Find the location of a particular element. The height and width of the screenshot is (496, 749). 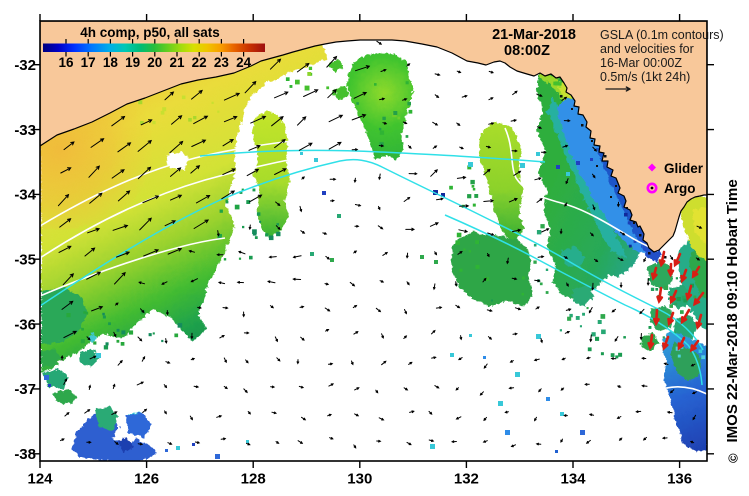

svg-text: GSLA (0.1m contours) is located at coordinates (662, 35).